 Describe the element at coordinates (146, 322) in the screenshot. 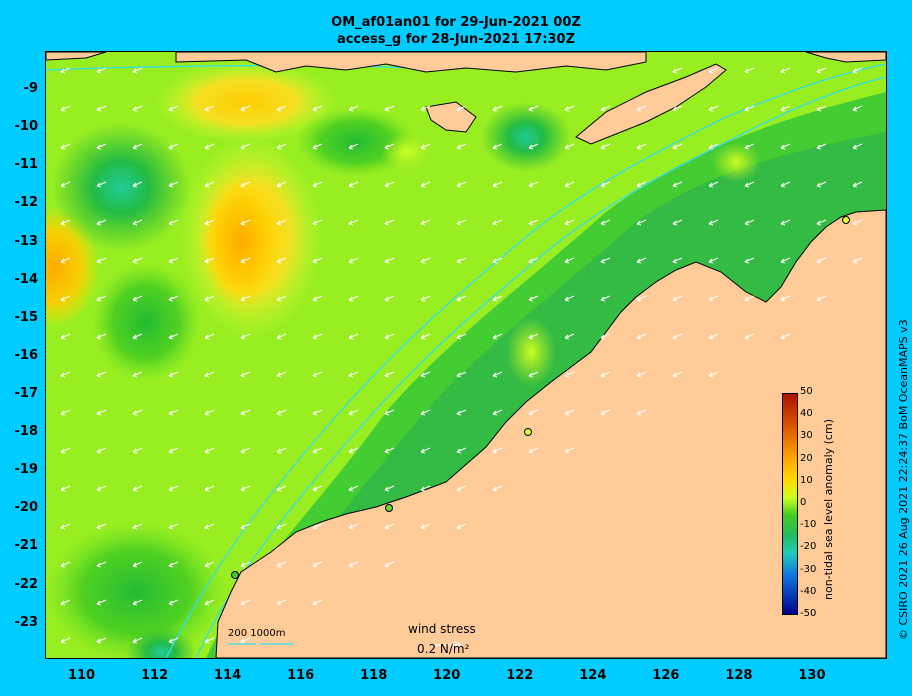

I see `anomaly-green-mid` at that location.